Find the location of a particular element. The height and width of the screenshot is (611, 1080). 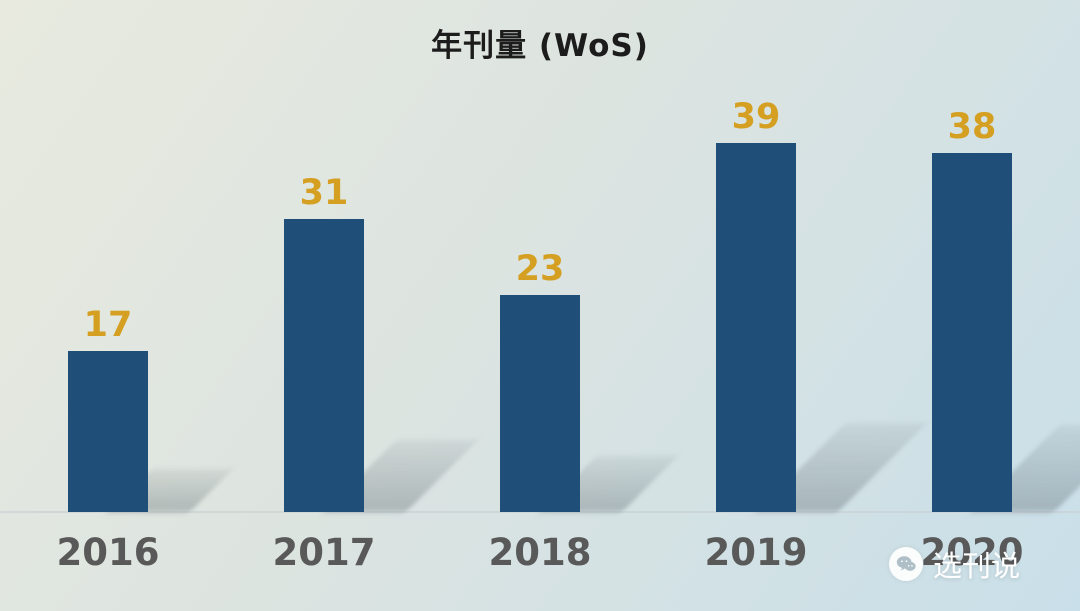

watermark: 选刊说 is located at coordinates (954, 564).